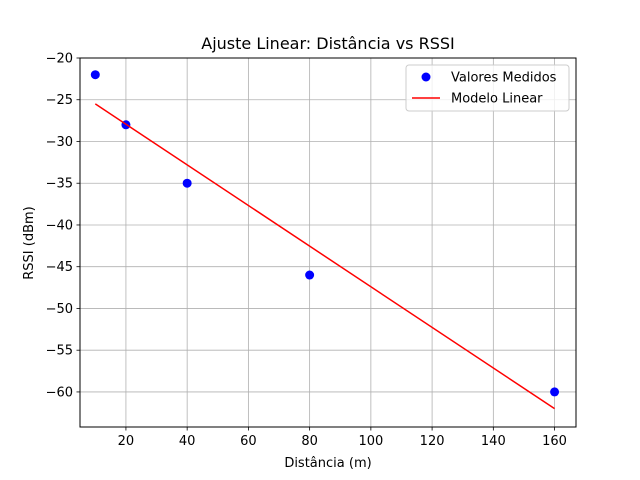  I want to click on y-tick-label: −30, so click(59, 142).